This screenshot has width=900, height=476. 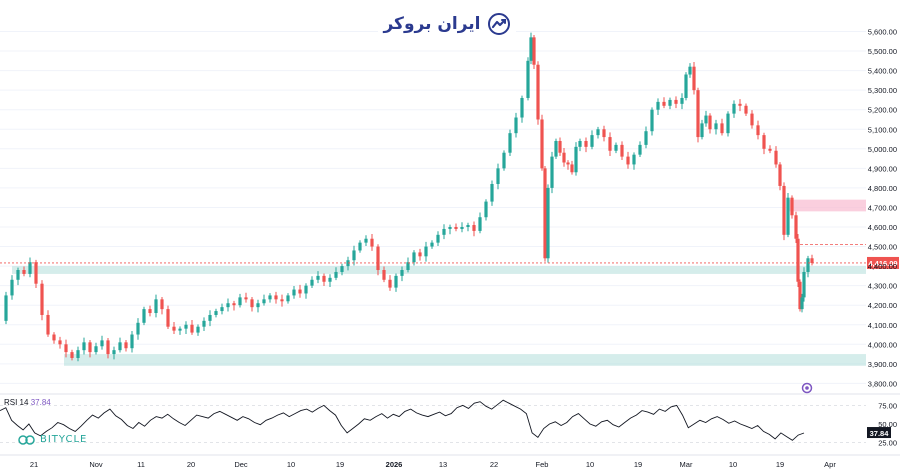 I want to click on rsi-indicator-value: 37.84, so click(x=40, y=402).